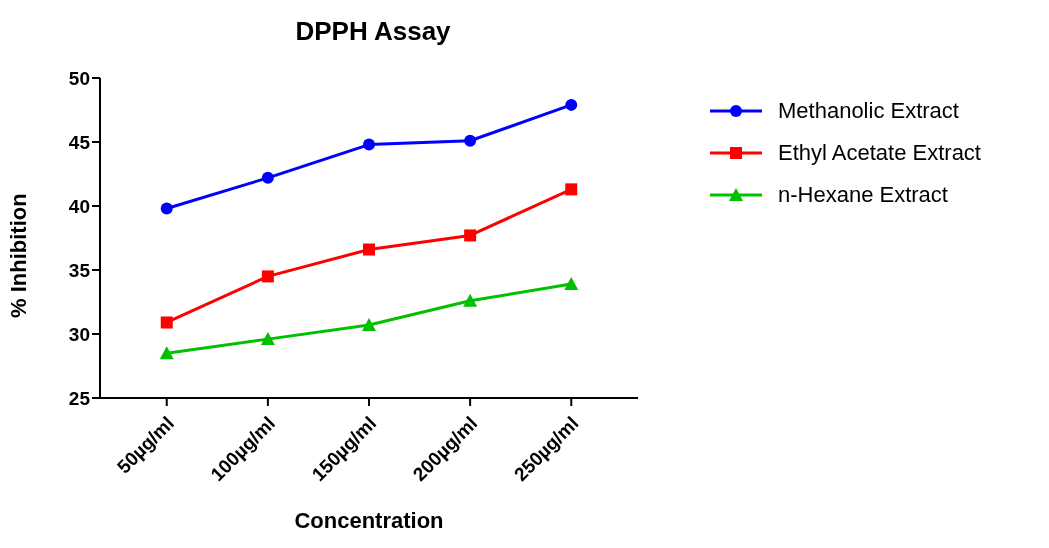 The image size is (1049, 548). What do you see at coordinates (868, 111) in the screenshot?
I see `legend-label: Methanolic Extract` at bounding box center [868, 111].